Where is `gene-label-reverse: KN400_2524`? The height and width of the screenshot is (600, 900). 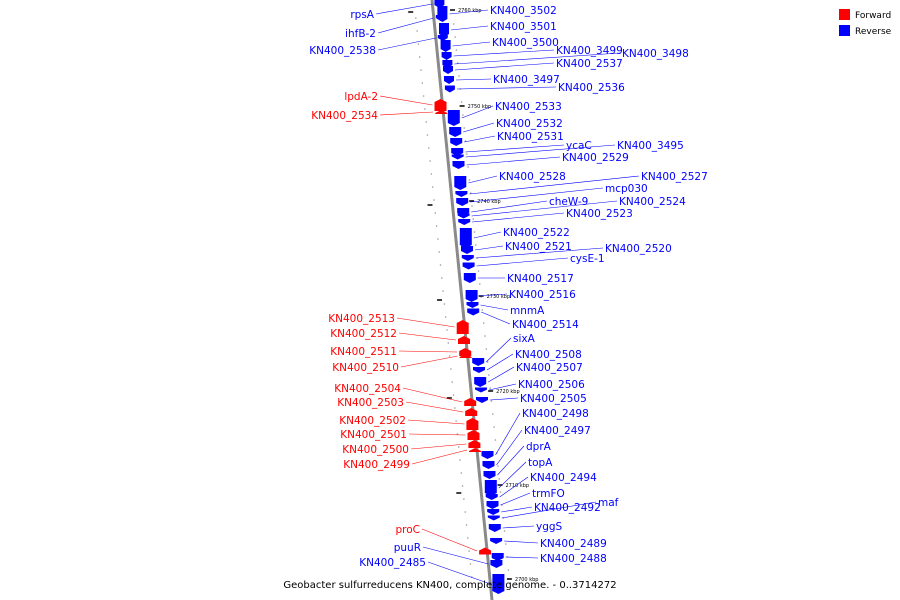 gene-label-reverse: KN400_2524 is located at coordinates (652, 202).